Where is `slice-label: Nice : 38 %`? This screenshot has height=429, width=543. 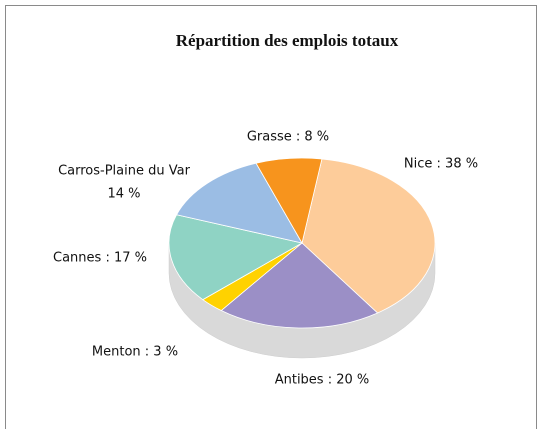 slice-label: Nice : 38 % is located at coordinates (441, 164).